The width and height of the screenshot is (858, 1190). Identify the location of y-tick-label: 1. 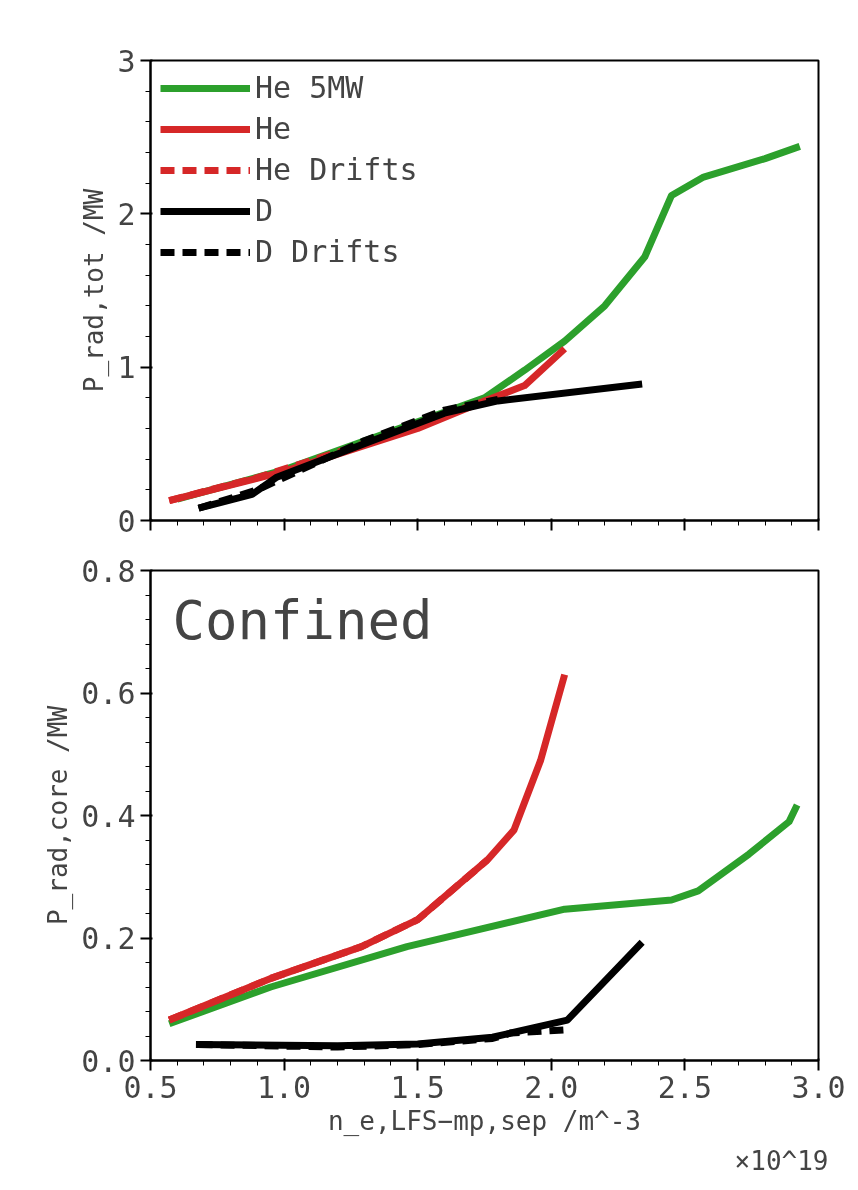
(126, 368).